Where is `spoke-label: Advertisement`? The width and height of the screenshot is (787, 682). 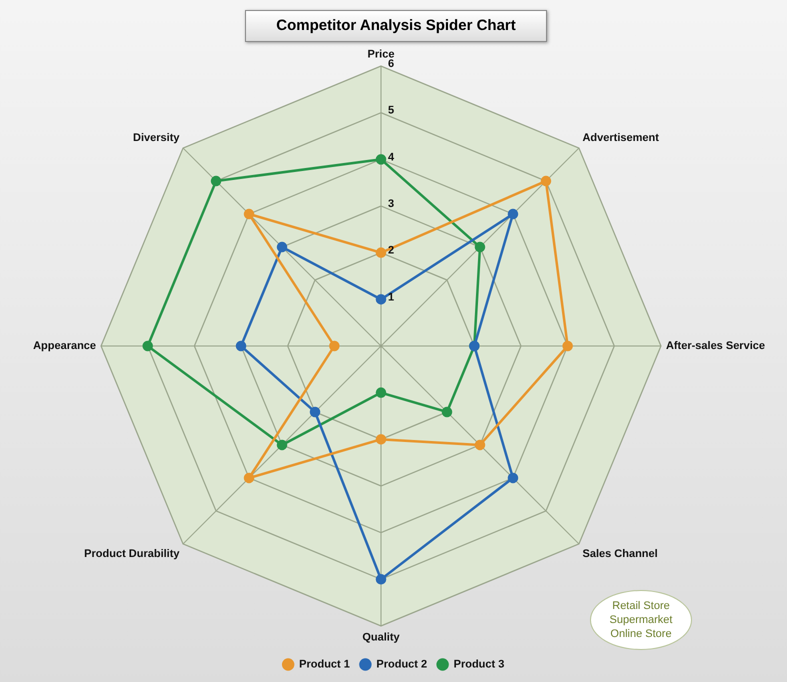
spoke-label: Advertisement is located at coordinates (621, 138).